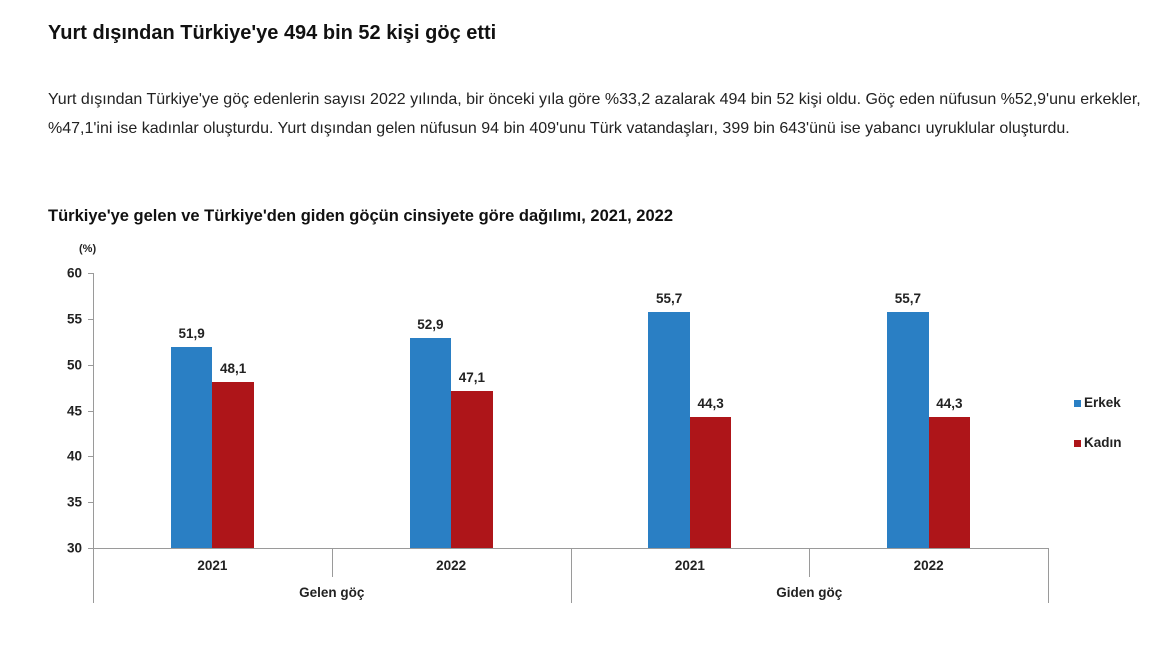 The image size is (1175, 652). What do you see at coordinates (74, 548) in the screenshot?
I see `y-tick-label: 30` at bounding box center [74, 548].